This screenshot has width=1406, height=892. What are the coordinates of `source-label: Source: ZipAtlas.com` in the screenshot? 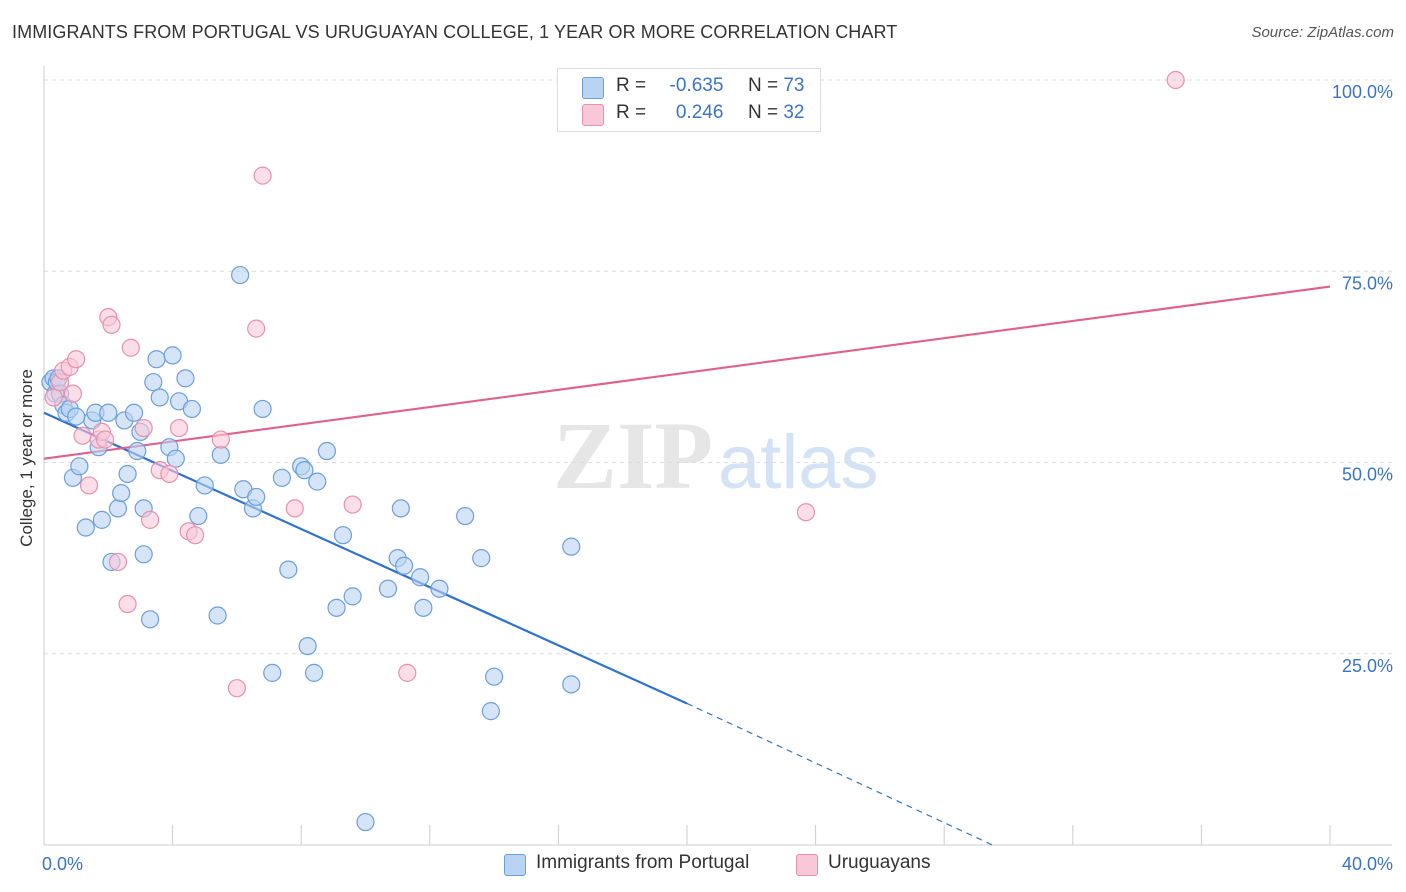 It's located at (1322, 32).